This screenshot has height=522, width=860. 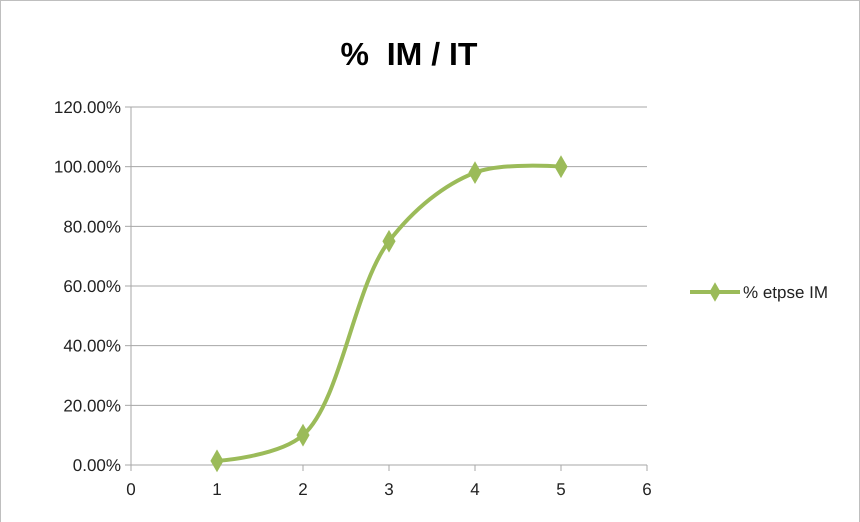 What do you see at coordinates (217, 489) in the screenshot?
I see `x-tick-label: 1` at bounding box center [217, 489].